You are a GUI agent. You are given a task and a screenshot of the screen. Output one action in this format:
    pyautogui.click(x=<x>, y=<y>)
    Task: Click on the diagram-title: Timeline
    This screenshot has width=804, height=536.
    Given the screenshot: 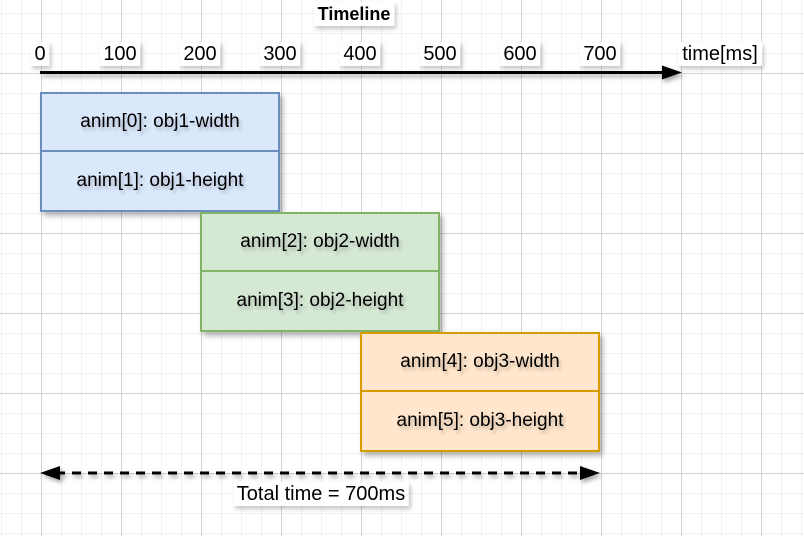 What is the action you would take?
    pyautogui.click(x=354, y=14)
    